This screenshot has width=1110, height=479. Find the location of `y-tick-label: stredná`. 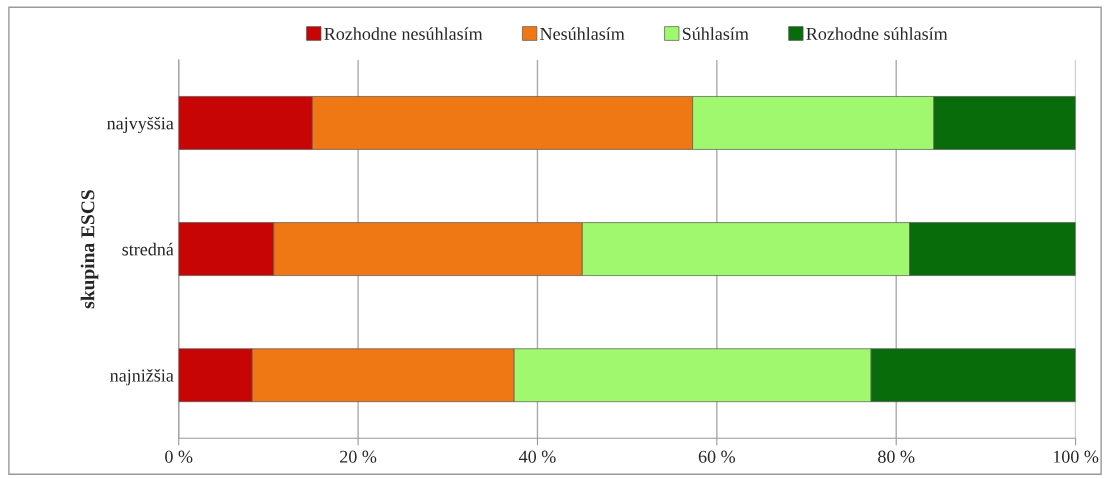

y-tick-label: stredná is located at coordinates (148, 249).